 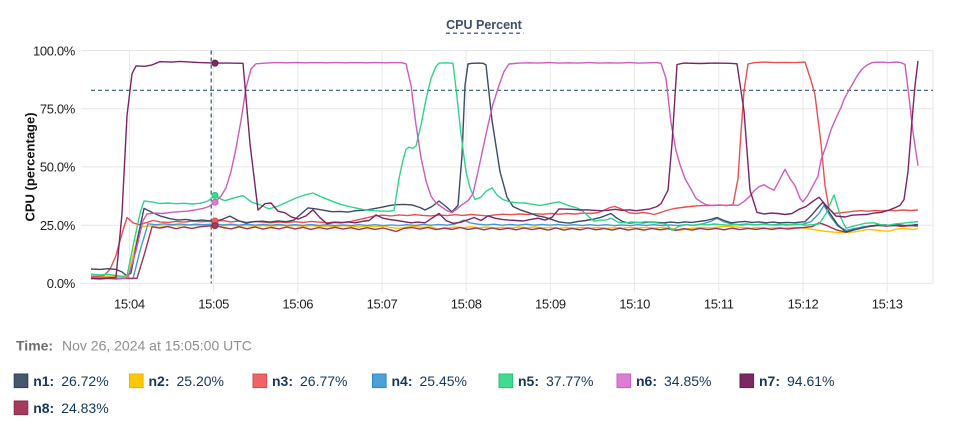 What do you see at coordinates (54, 50) in the screenshot?
I see `svg-text: 100.0%` at bounding box center [54, 50].